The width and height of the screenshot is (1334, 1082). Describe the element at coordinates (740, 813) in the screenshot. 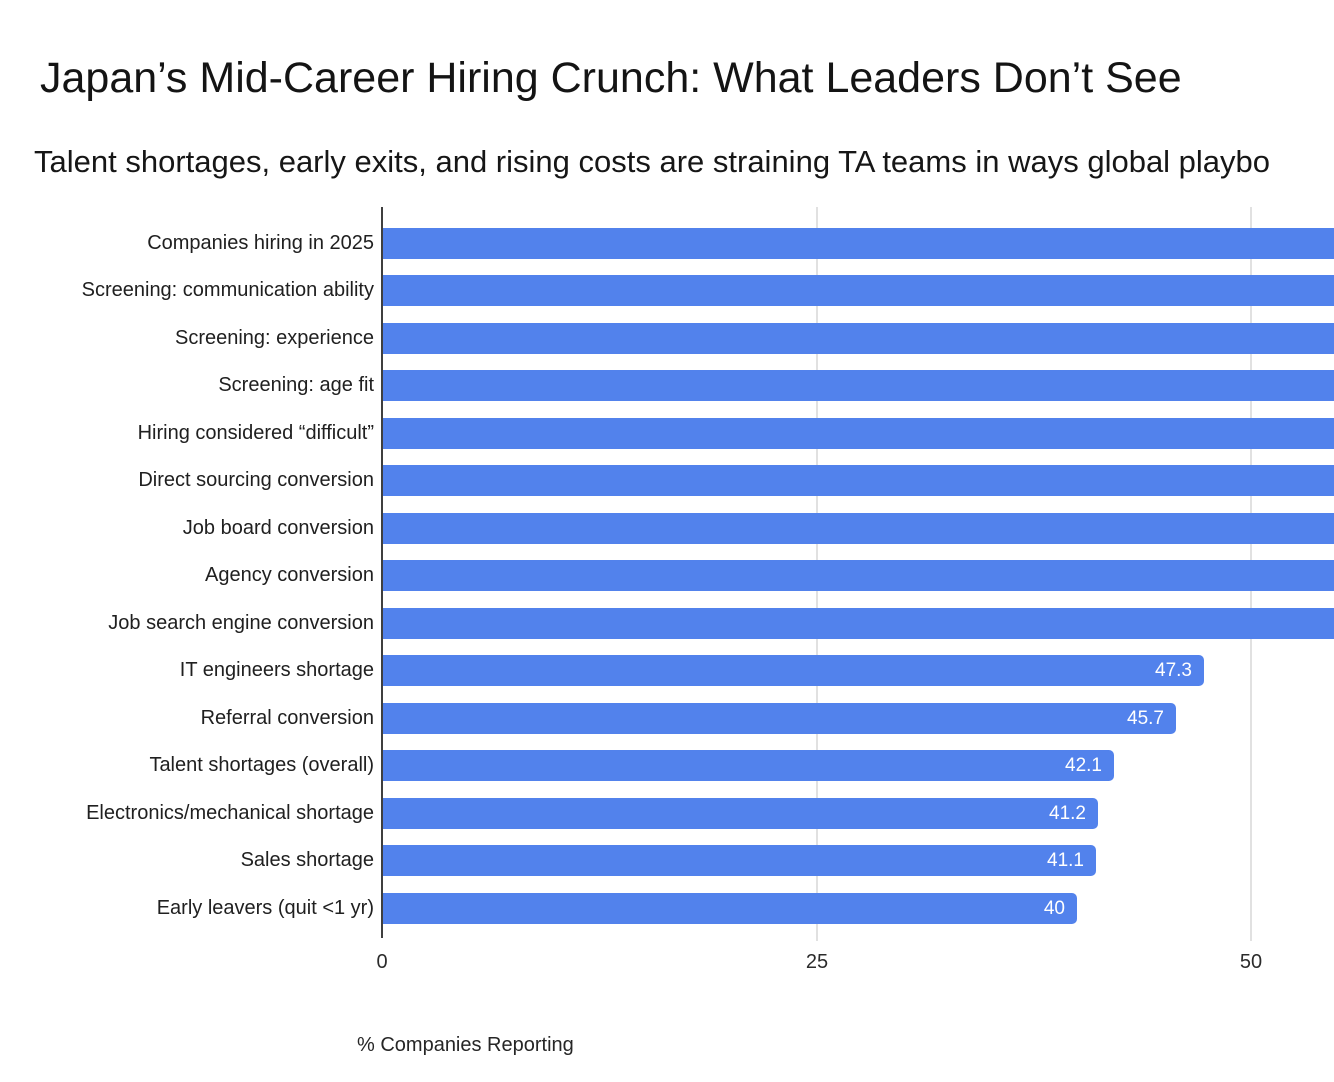

I see `bar: 41.2` at that location.